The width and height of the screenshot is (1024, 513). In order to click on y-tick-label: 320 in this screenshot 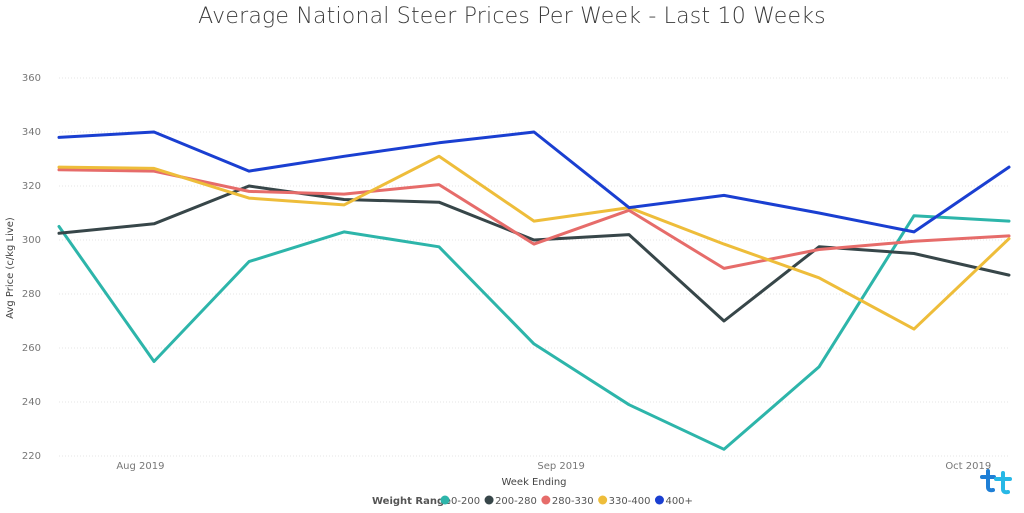, I will do `click(31, 186)`.